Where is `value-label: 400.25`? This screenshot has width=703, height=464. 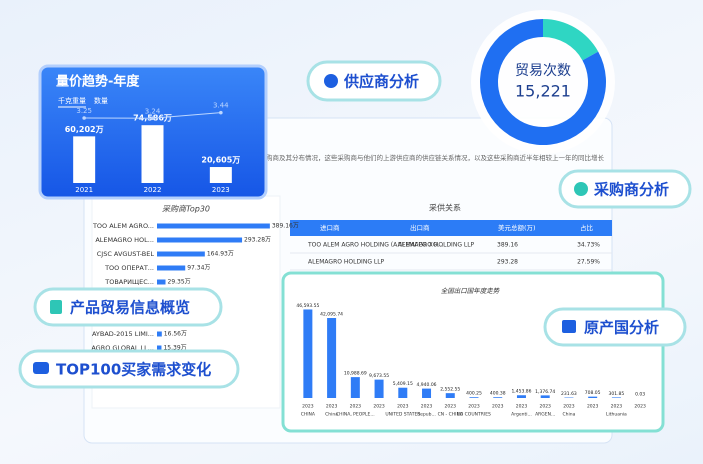 value-label: 400.25 is located at coordinates (474, 394).